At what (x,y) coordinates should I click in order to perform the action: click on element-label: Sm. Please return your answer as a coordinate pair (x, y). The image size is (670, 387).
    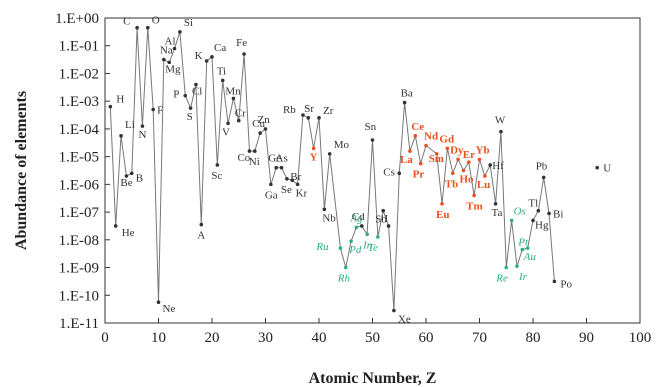
    Looking at the image, I should click on (436, 159).